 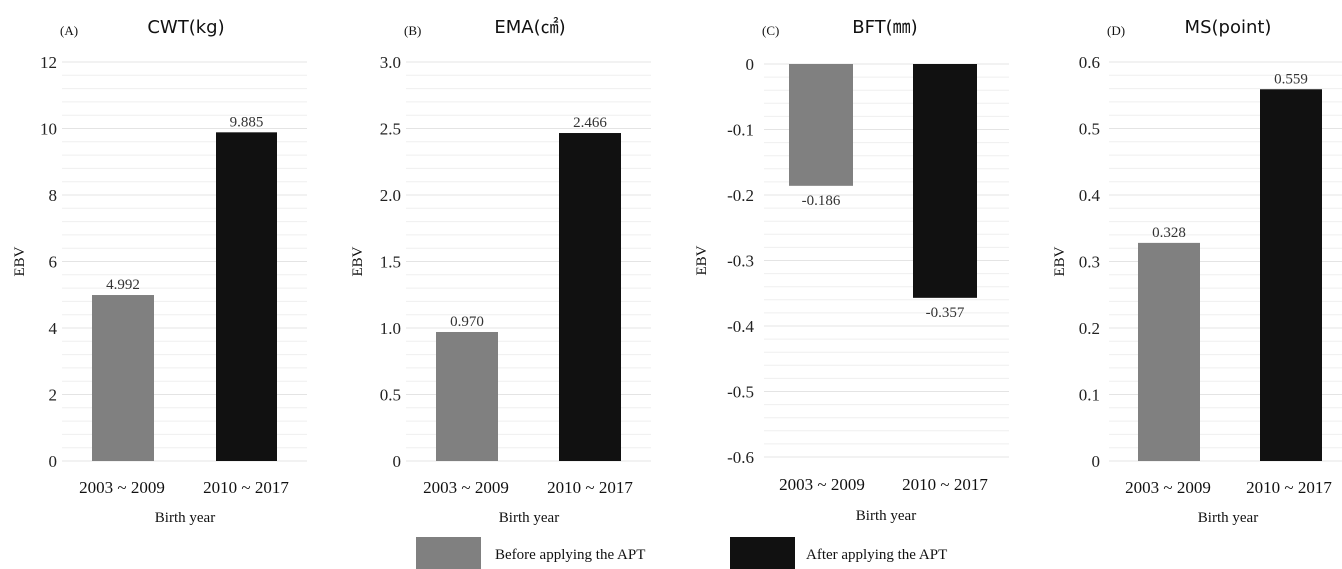 What do you see at coordinates (448, 553) in the screenshot?
I see `legend-swatch-before` at bounding box center [448, 553].